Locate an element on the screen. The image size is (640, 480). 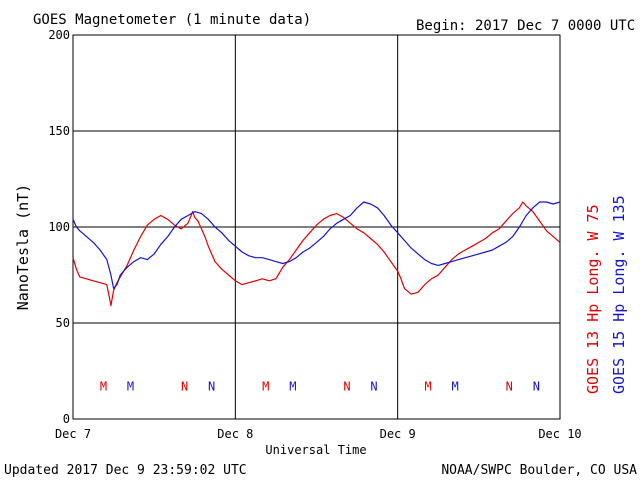
x-tick-label: Dec 7 is located at coordinates (73, 434).